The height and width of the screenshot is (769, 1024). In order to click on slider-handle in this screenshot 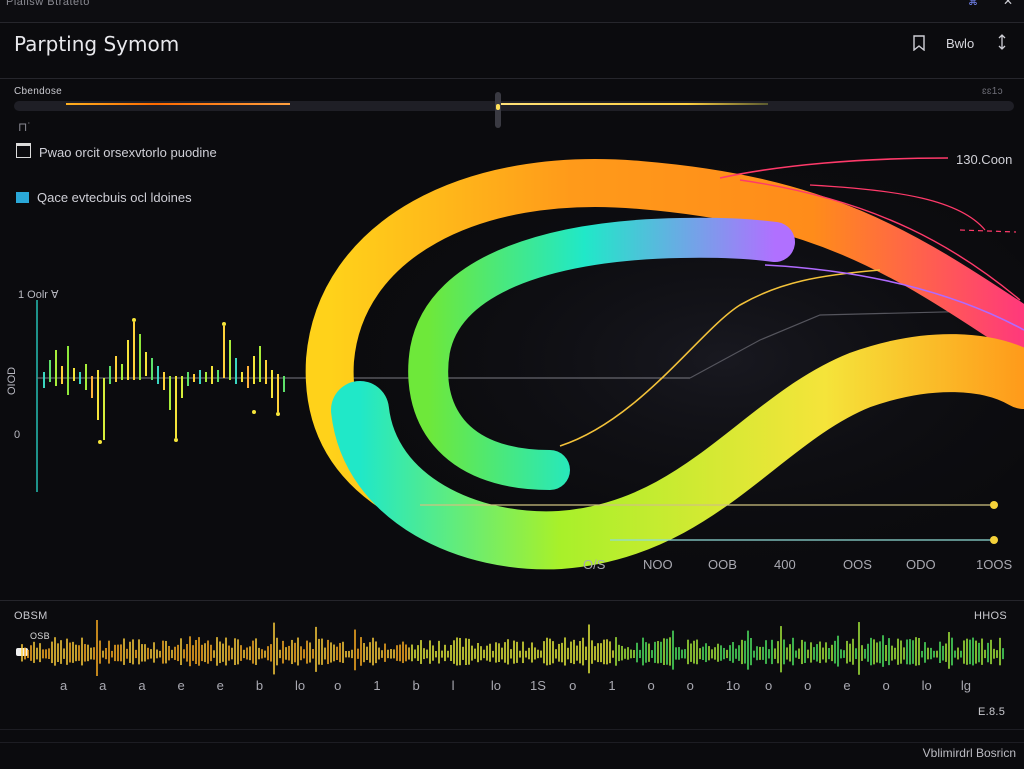, I will do `click(498, 110)`.